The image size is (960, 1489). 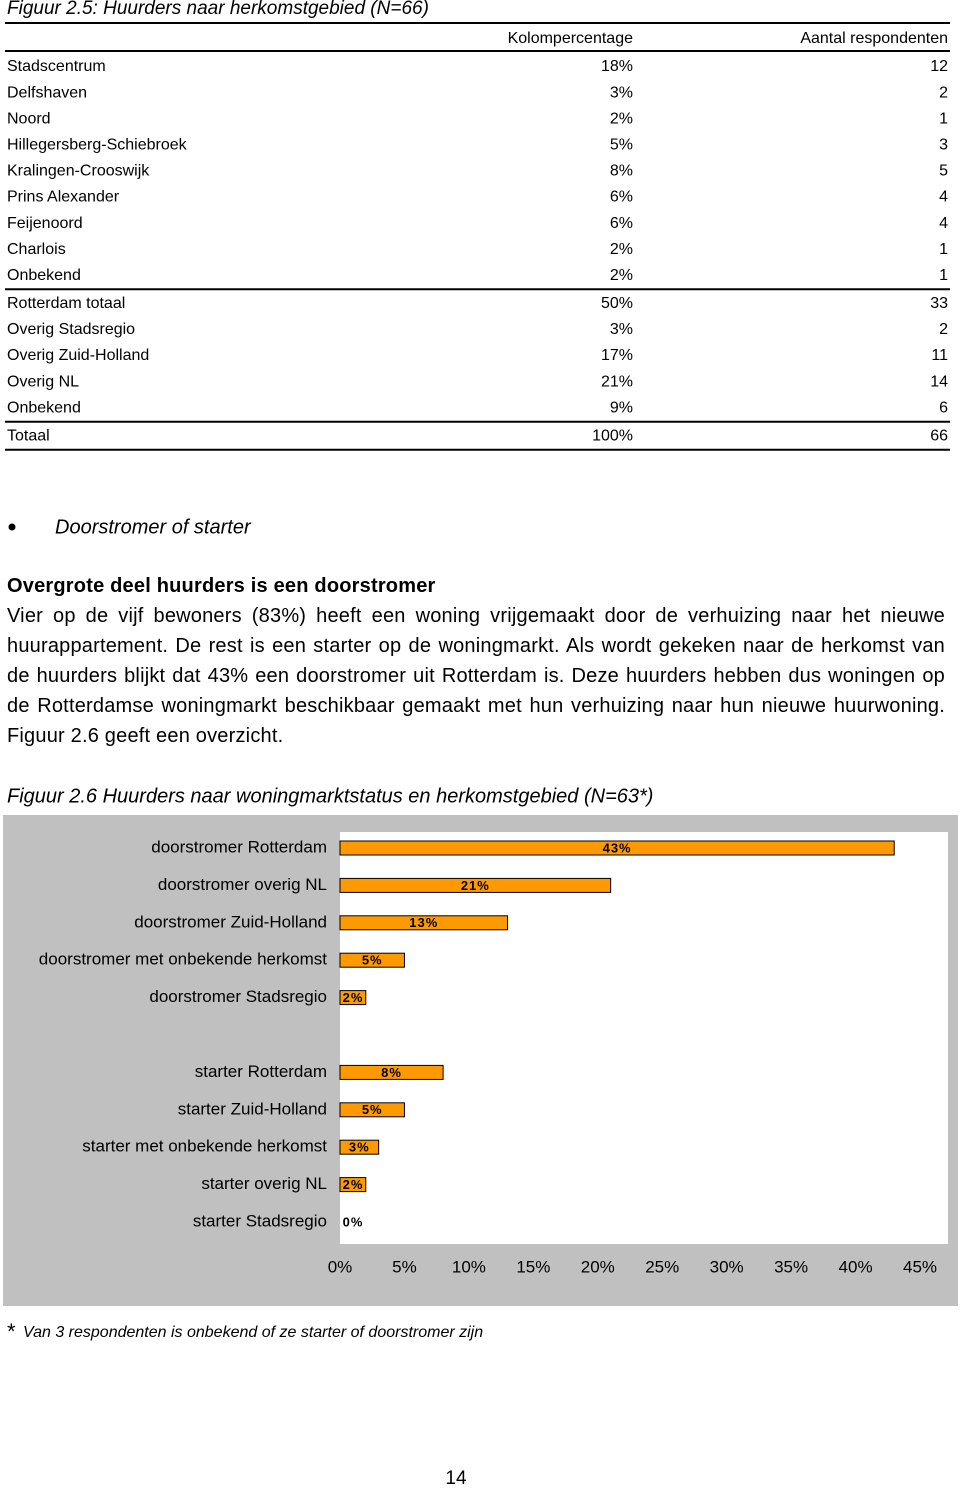 What do you see at coordinates (45, 223) in the screenshot?
I see `row-label: Feijenoord` at bounding box center [45, 223].